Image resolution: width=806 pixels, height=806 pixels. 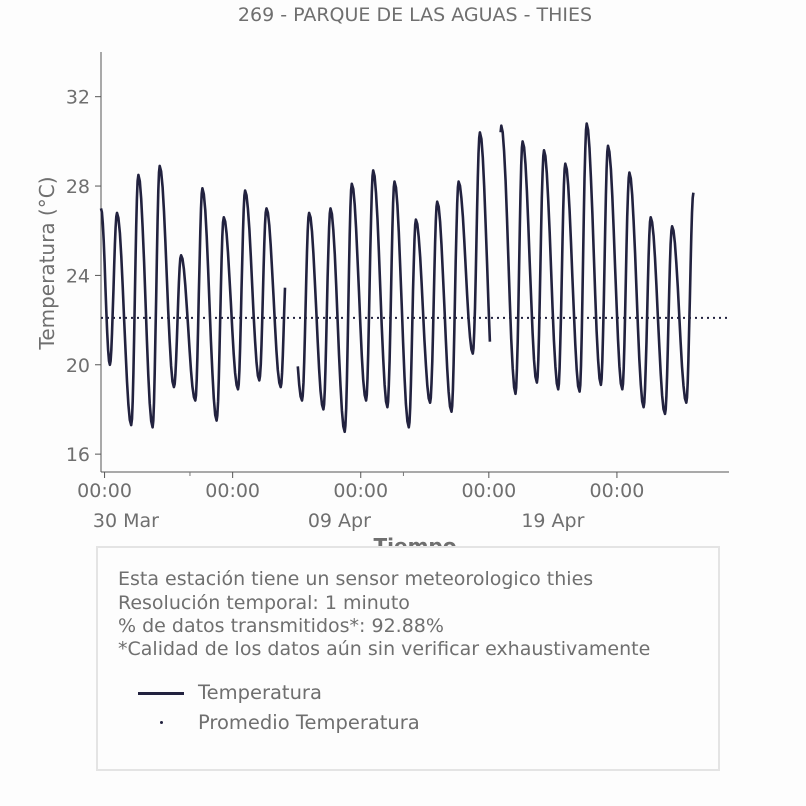 What do you see at coordinates (78, 276) in the screenshot?
I see `y-tick-label: 24` at bounding box center [78, 276].